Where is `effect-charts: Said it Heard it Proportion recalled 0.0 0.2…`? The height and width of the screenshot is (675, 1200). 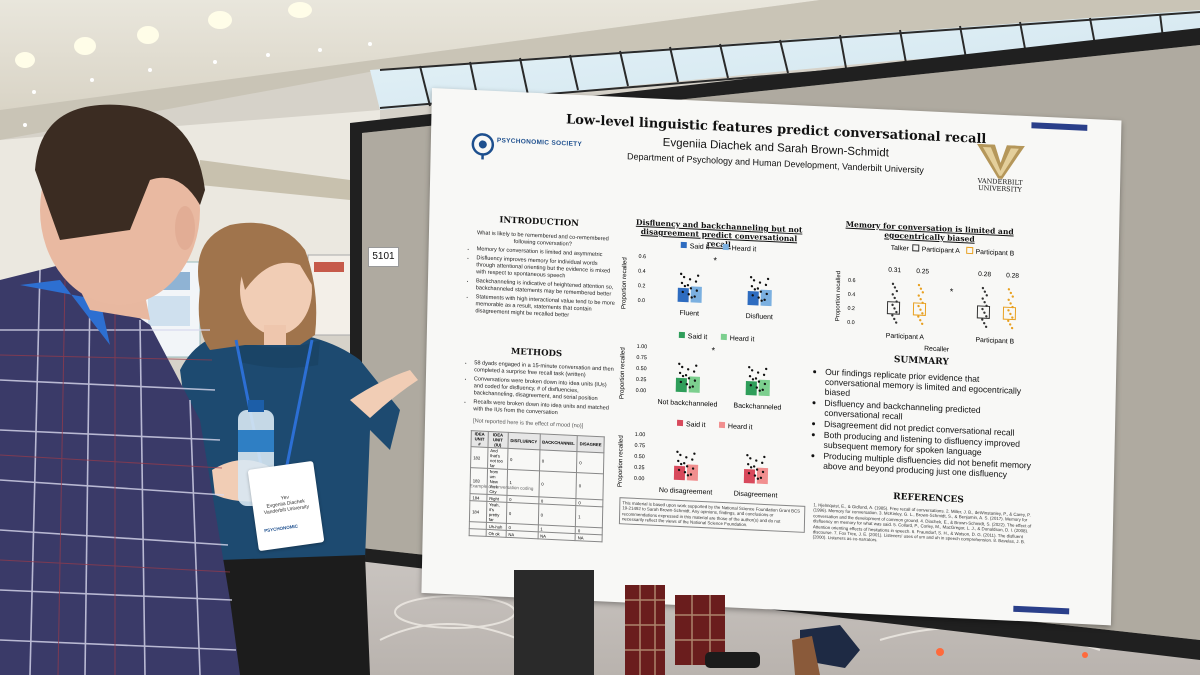 effect-charts: Said it Heard it Proportion recalled 0.0 0.2… is located at coordinates (699, 370).